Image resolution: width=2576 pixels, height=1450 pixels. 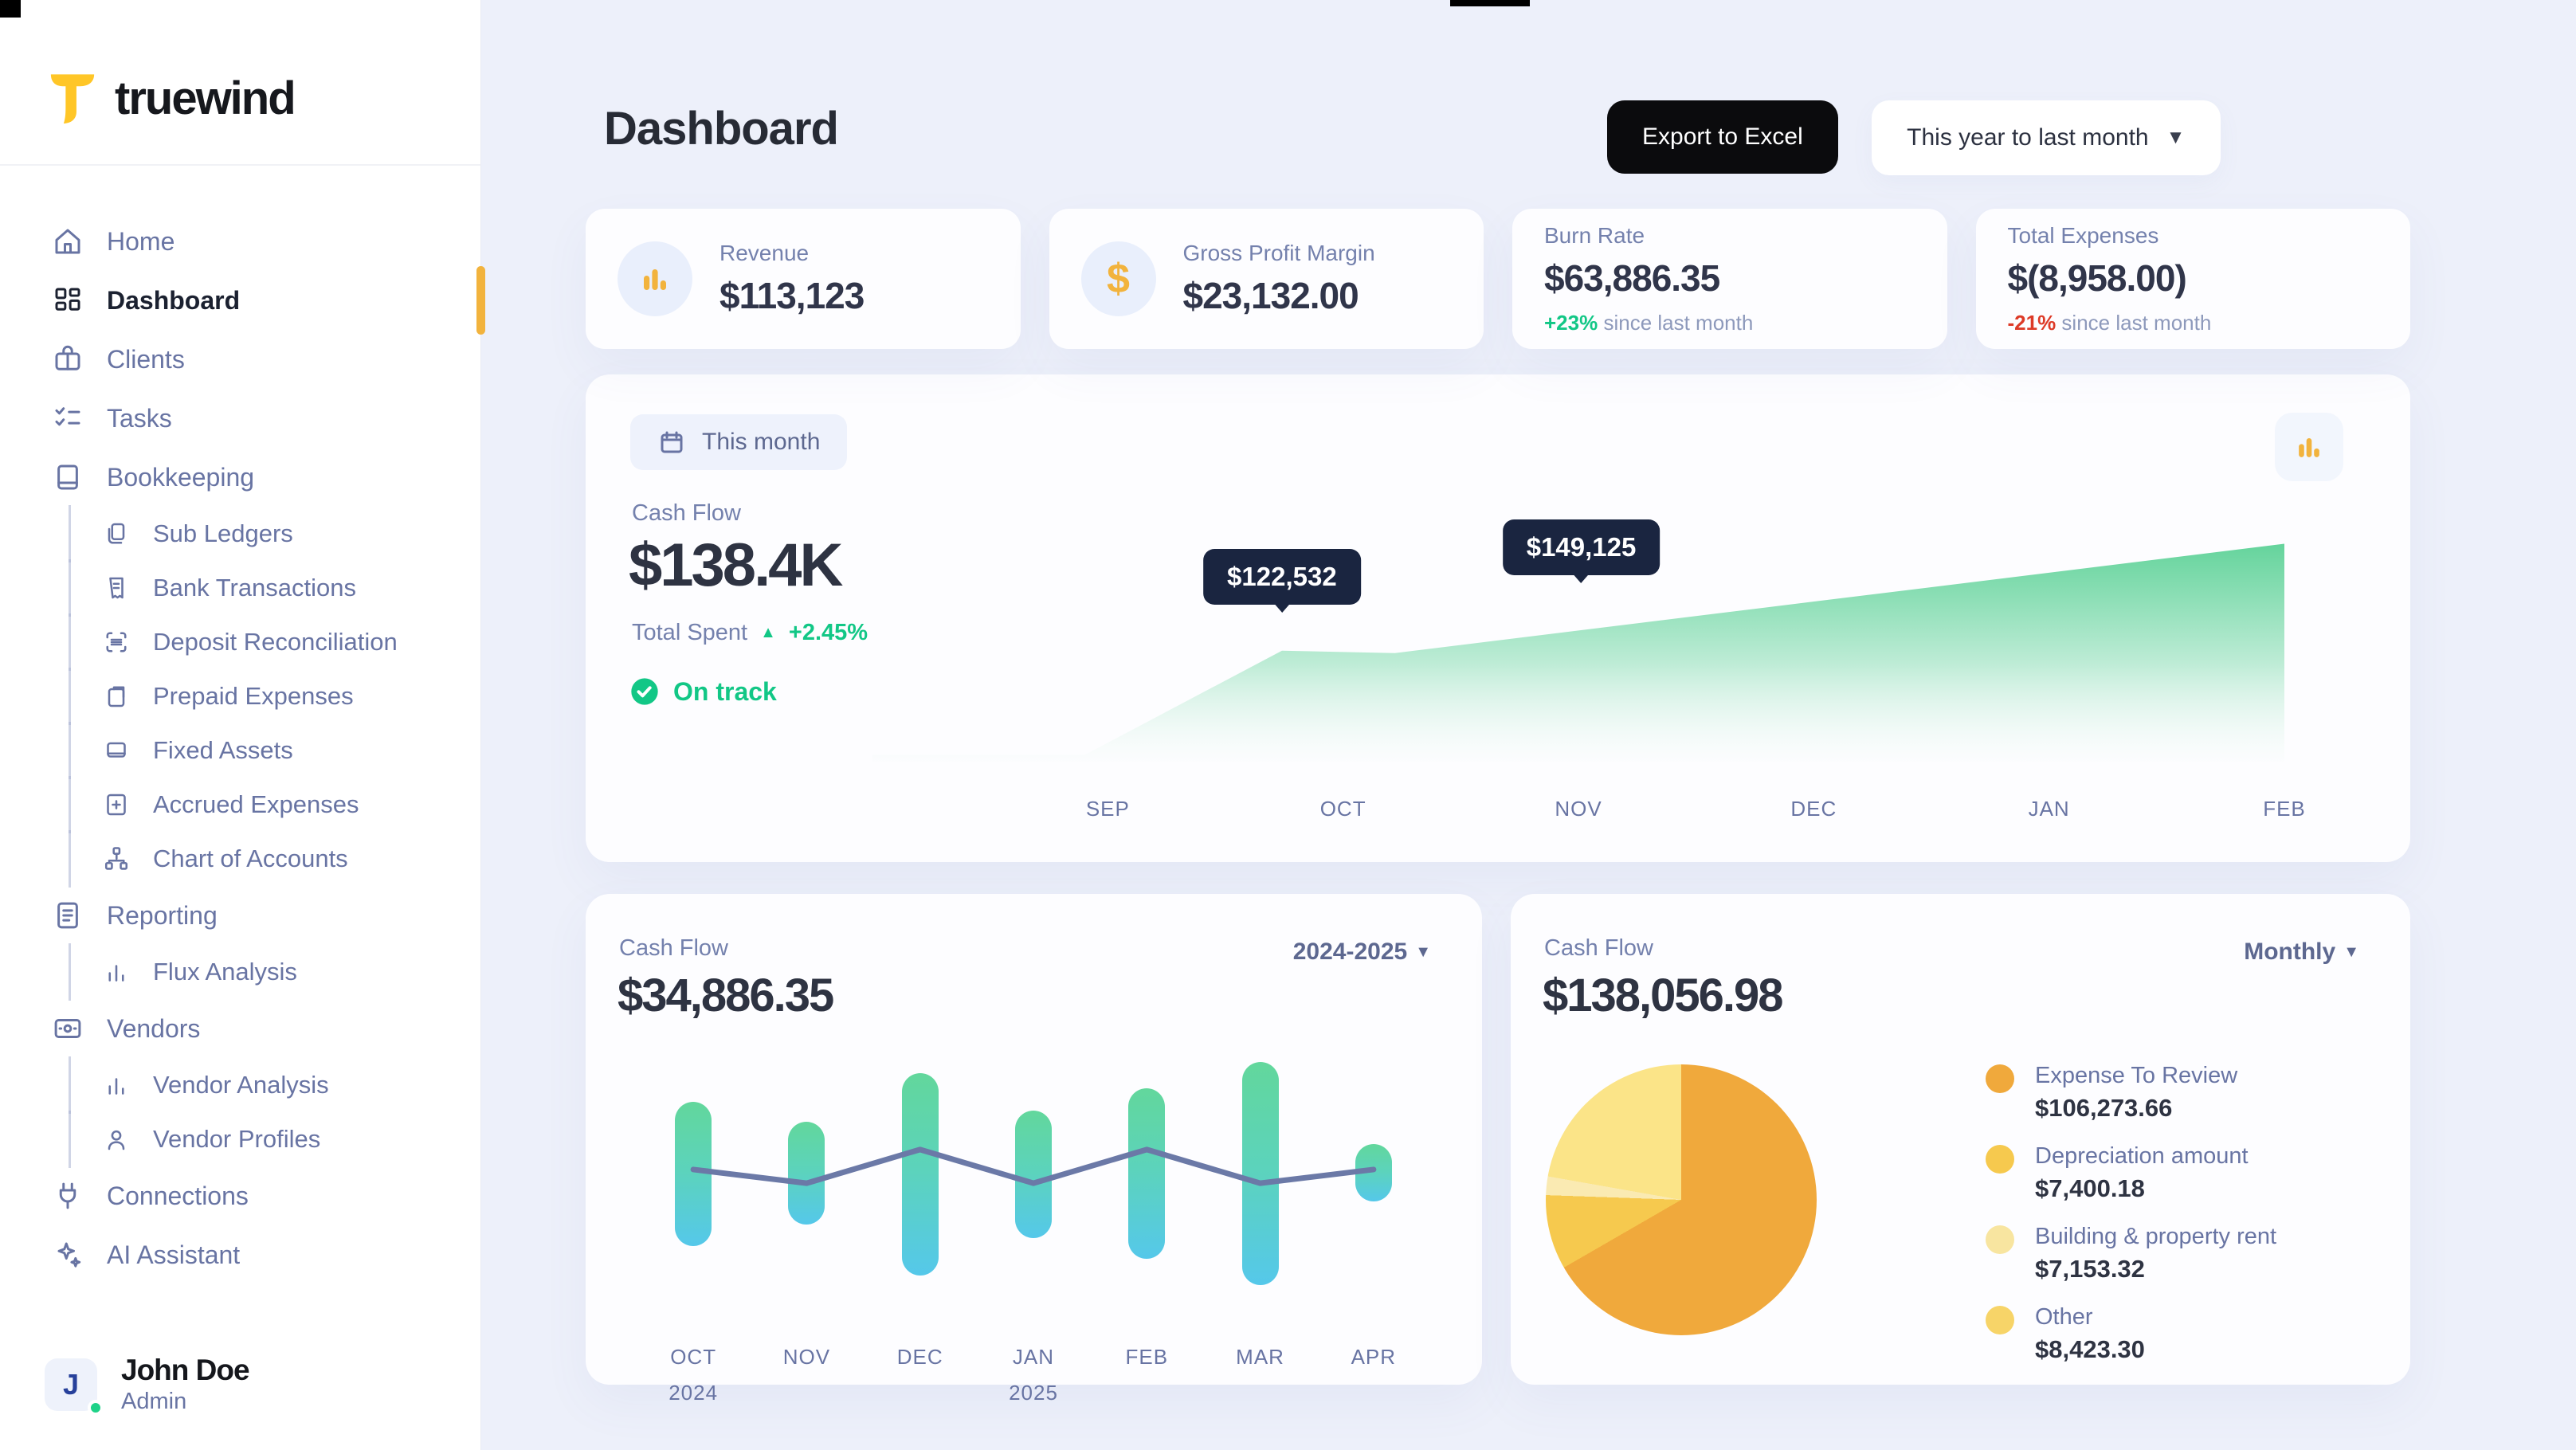 I want to click on sidebar-item-ai-assistant: AI Assistant, so click(x=240, y=1254).